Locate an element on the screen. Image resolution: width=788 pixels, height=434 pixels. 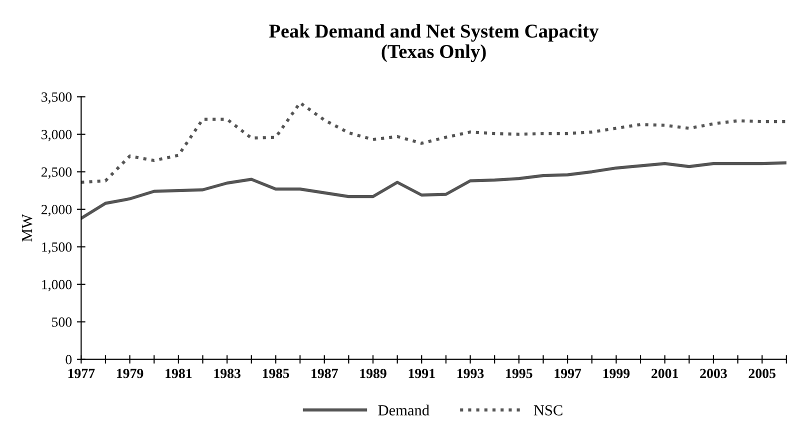
y-tick-label: 2,500 is located at coordinates (56, 173).